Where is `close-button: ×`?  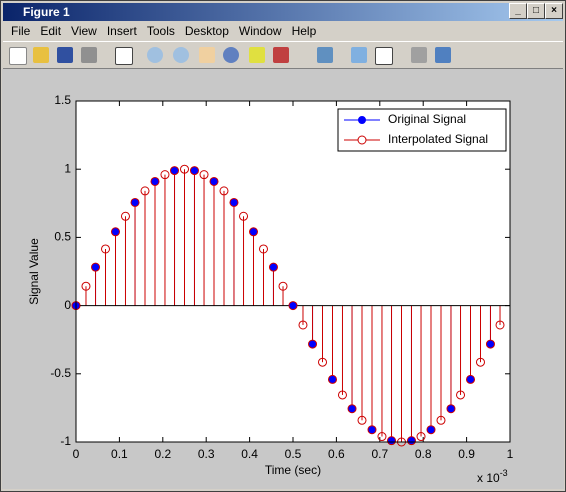 close-button: × is located at coordinates (554, 11).